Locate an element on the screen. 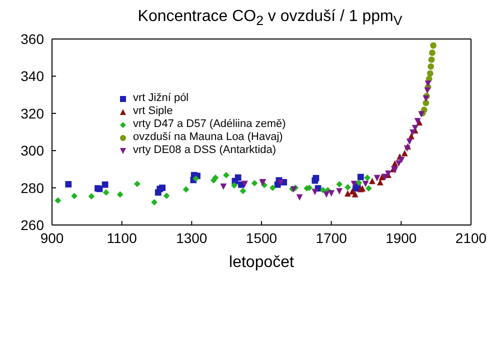 This screenshot has height=344, width=500. y-tick-label: 300 is located at coordinates (32, 150).